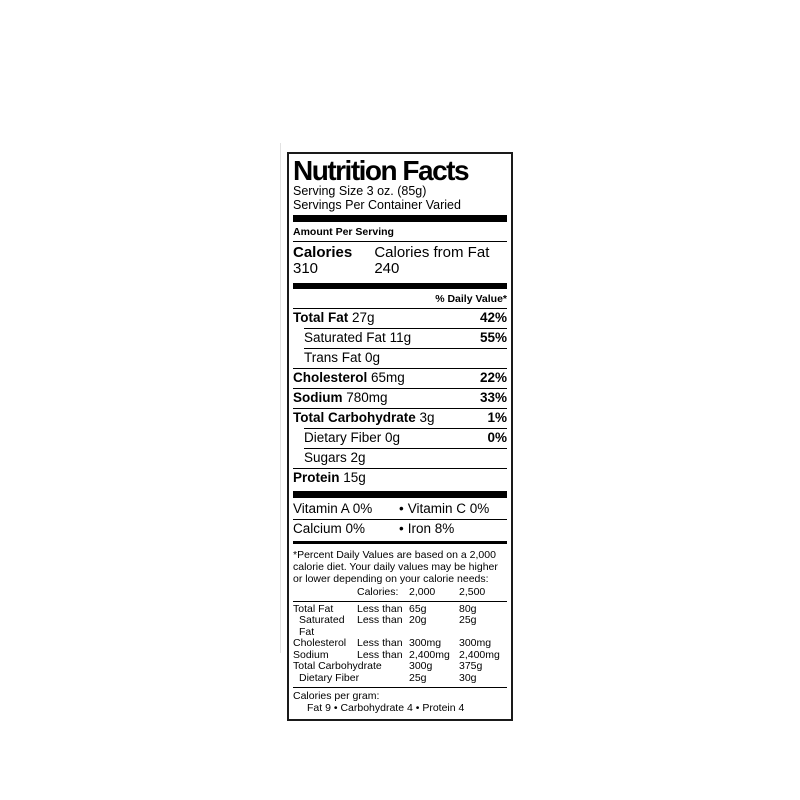 This screenshot has height=800, width=800. I want to click on nutrient-dv: 0%, so click(497, 437).